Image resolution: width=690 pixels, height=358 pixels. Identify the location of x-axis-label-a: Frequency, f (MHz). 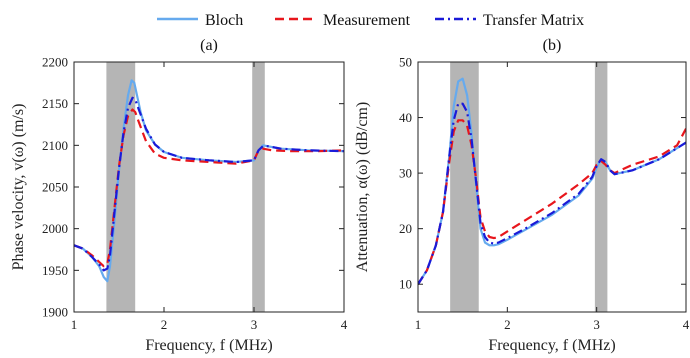
(208, 345).